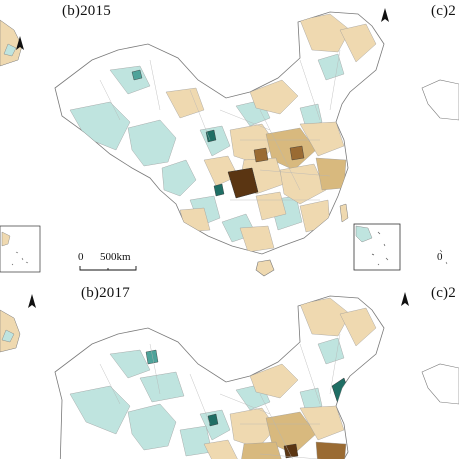  I want to click on panel-title-right-top: (c)2, so click(443, 11).